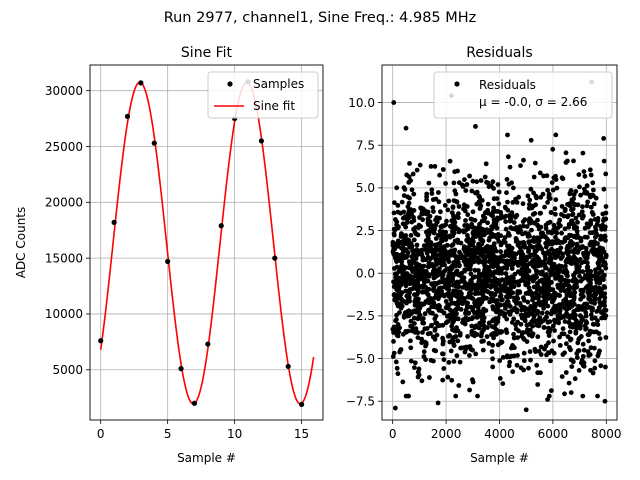  Describe the element at coordinates (21, 243) in the screenshot. I see `sine-fit-ylabel: ADC Counts` at that location.